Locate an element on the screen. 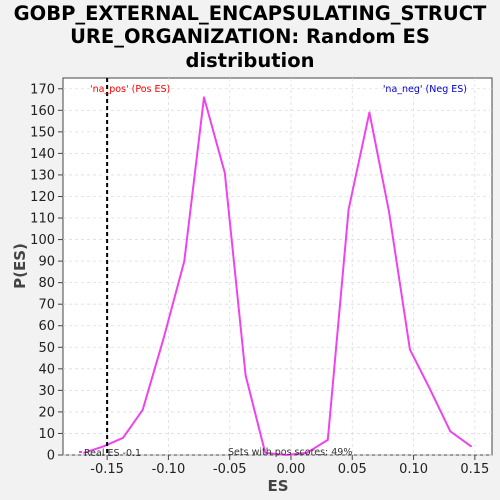 This screenshot has width=500, height=500. x-tick-label: 0.15 is located at coordinates (474, 469).